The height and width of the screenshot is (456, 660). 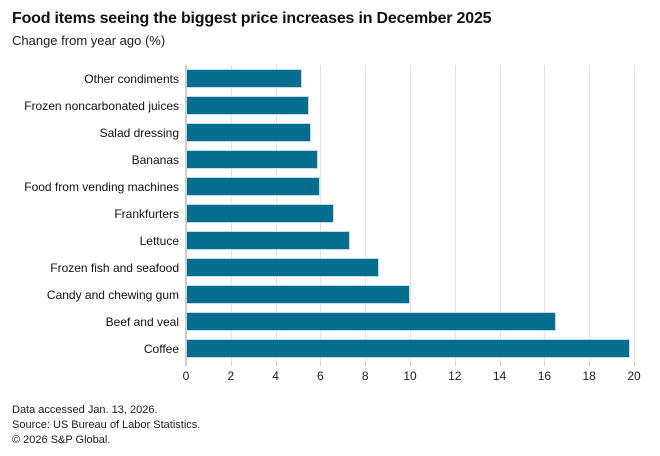 I want to click on x-tick-label: 4, so click(x=275, y=376).